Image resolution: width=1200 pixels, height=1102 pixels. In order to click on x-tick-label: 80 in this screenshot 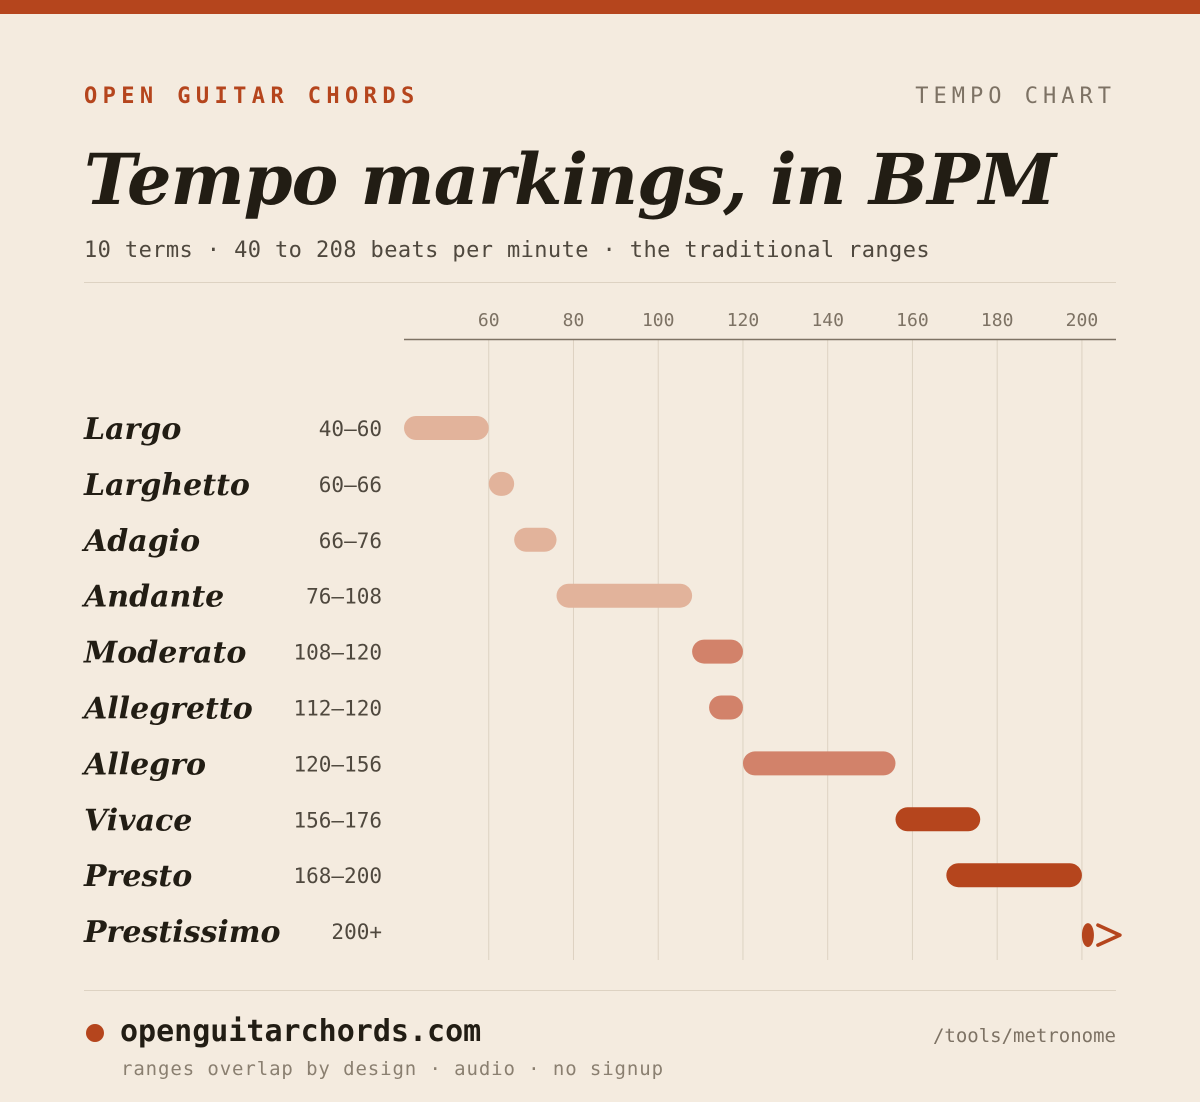, I will do `click(574, 320)`.